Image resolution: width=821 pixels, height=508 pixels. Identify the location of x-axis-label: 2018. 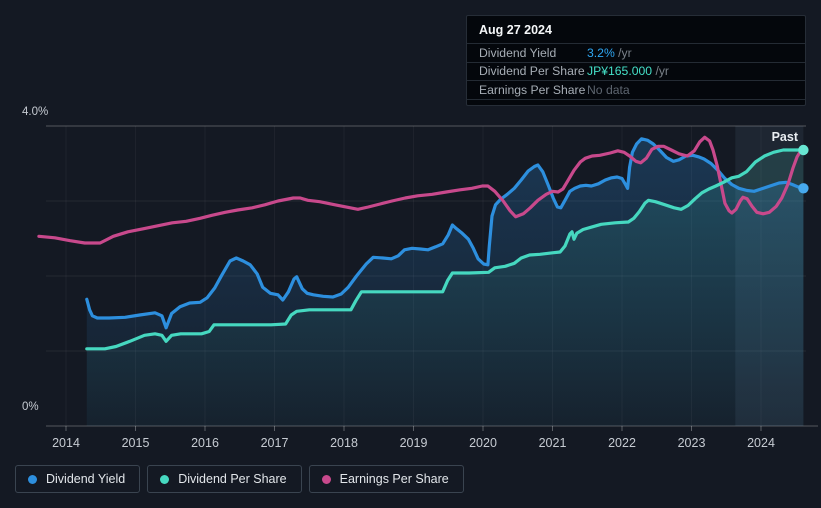
(344, 443).